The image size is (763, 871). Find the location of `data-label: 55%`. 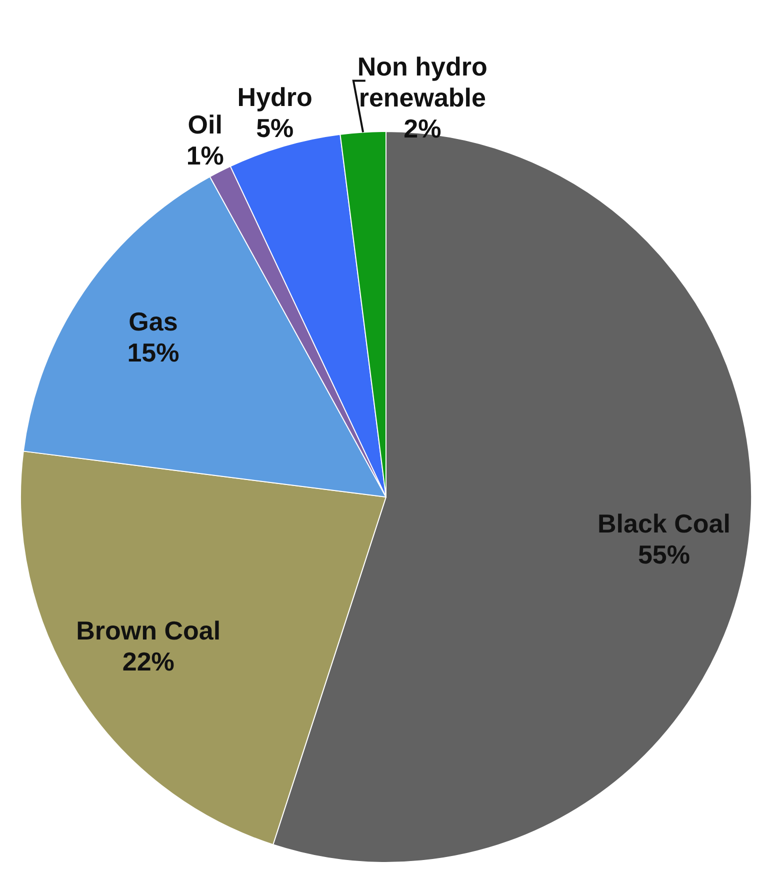

data-label: 55% is located at coordinates (664, 555).